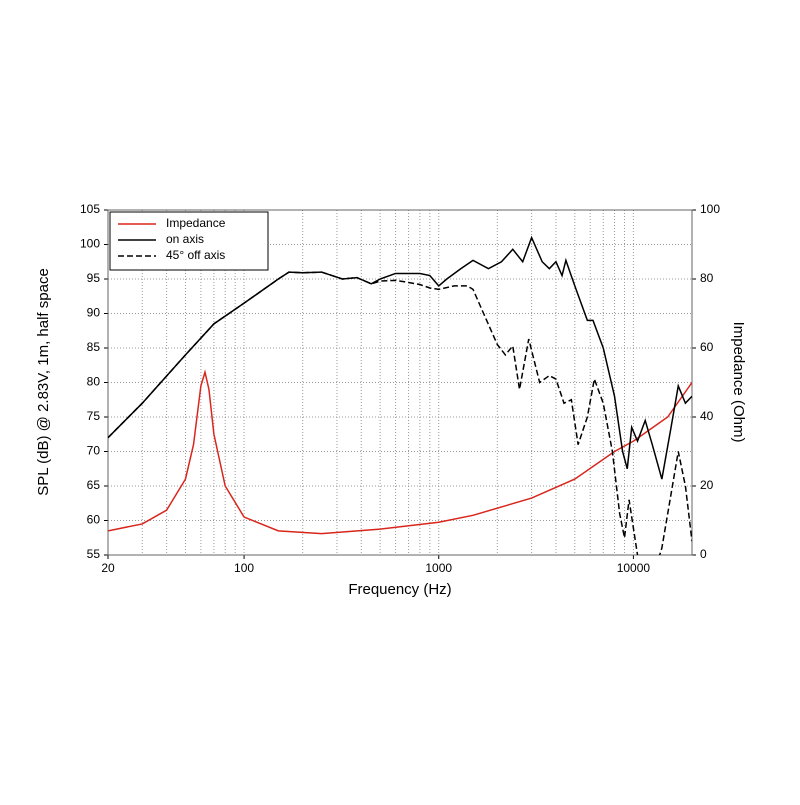 The width and height of the screenshot is (800, 805). Describe the element at coordinates (90, 209) in the screenshot. I see `y-tick-label: 105` at that location.